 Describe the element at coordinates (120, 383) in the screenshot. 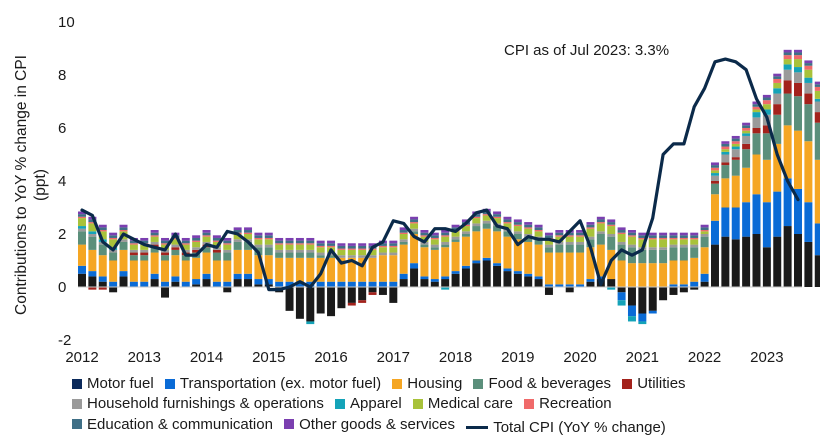

I see `legend-label: Motor fuel` at that location.